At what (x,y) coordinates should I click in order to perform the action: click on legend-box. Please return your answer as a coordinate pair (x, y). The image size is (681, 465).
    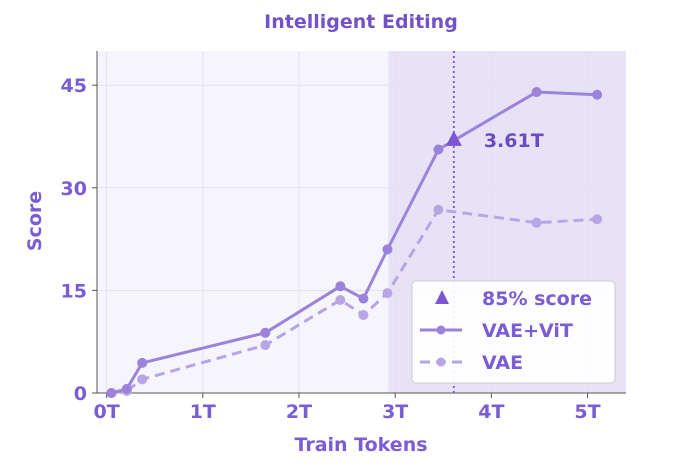
    Looking at the image, I should click on (513, 332).